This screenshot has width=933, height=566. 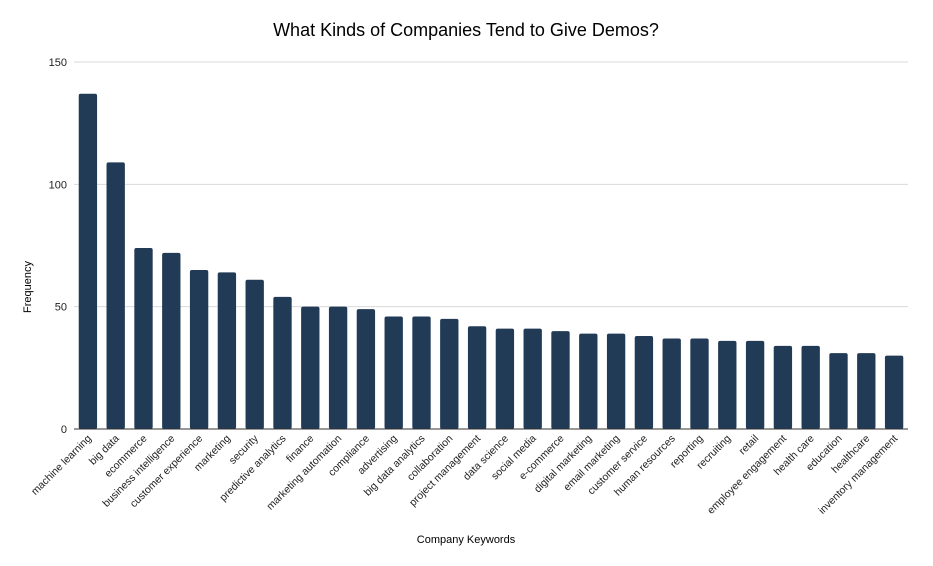 What do you see at coordinates (64, 430) in the screenshot?
I see `y-tick-label: 0` at bounding box center [64, 430].